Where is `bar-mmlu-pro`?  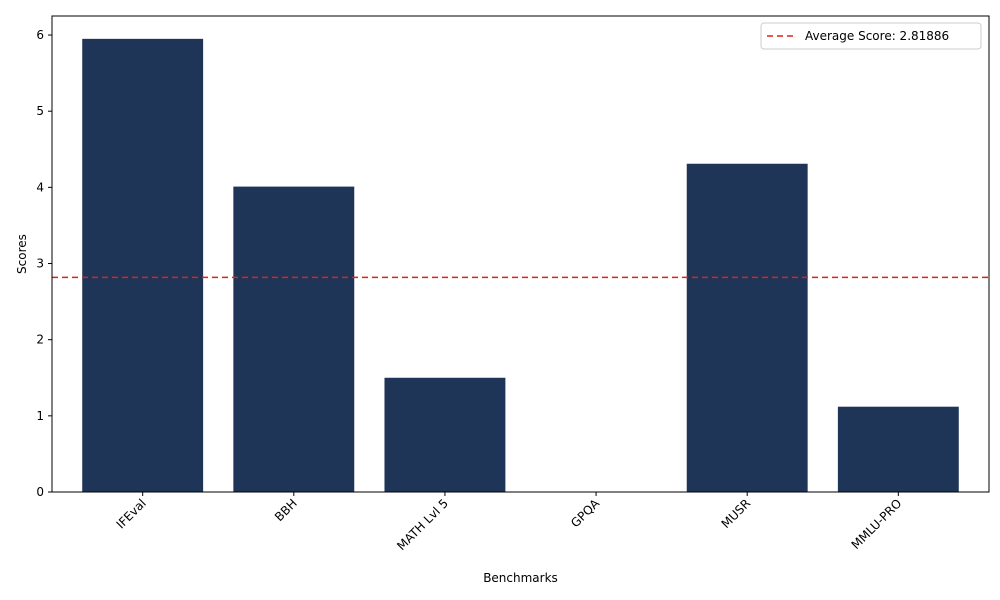 bar-mmlu-pro is located at coordinates (898, 449).